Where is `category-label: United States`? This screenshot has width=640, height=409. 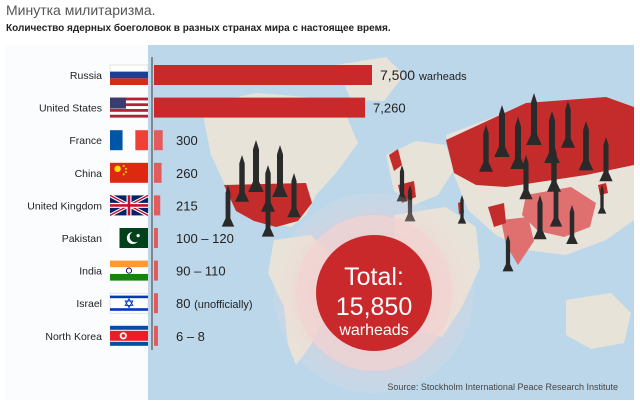
category-label: United States is located at coordinates (70, 109).